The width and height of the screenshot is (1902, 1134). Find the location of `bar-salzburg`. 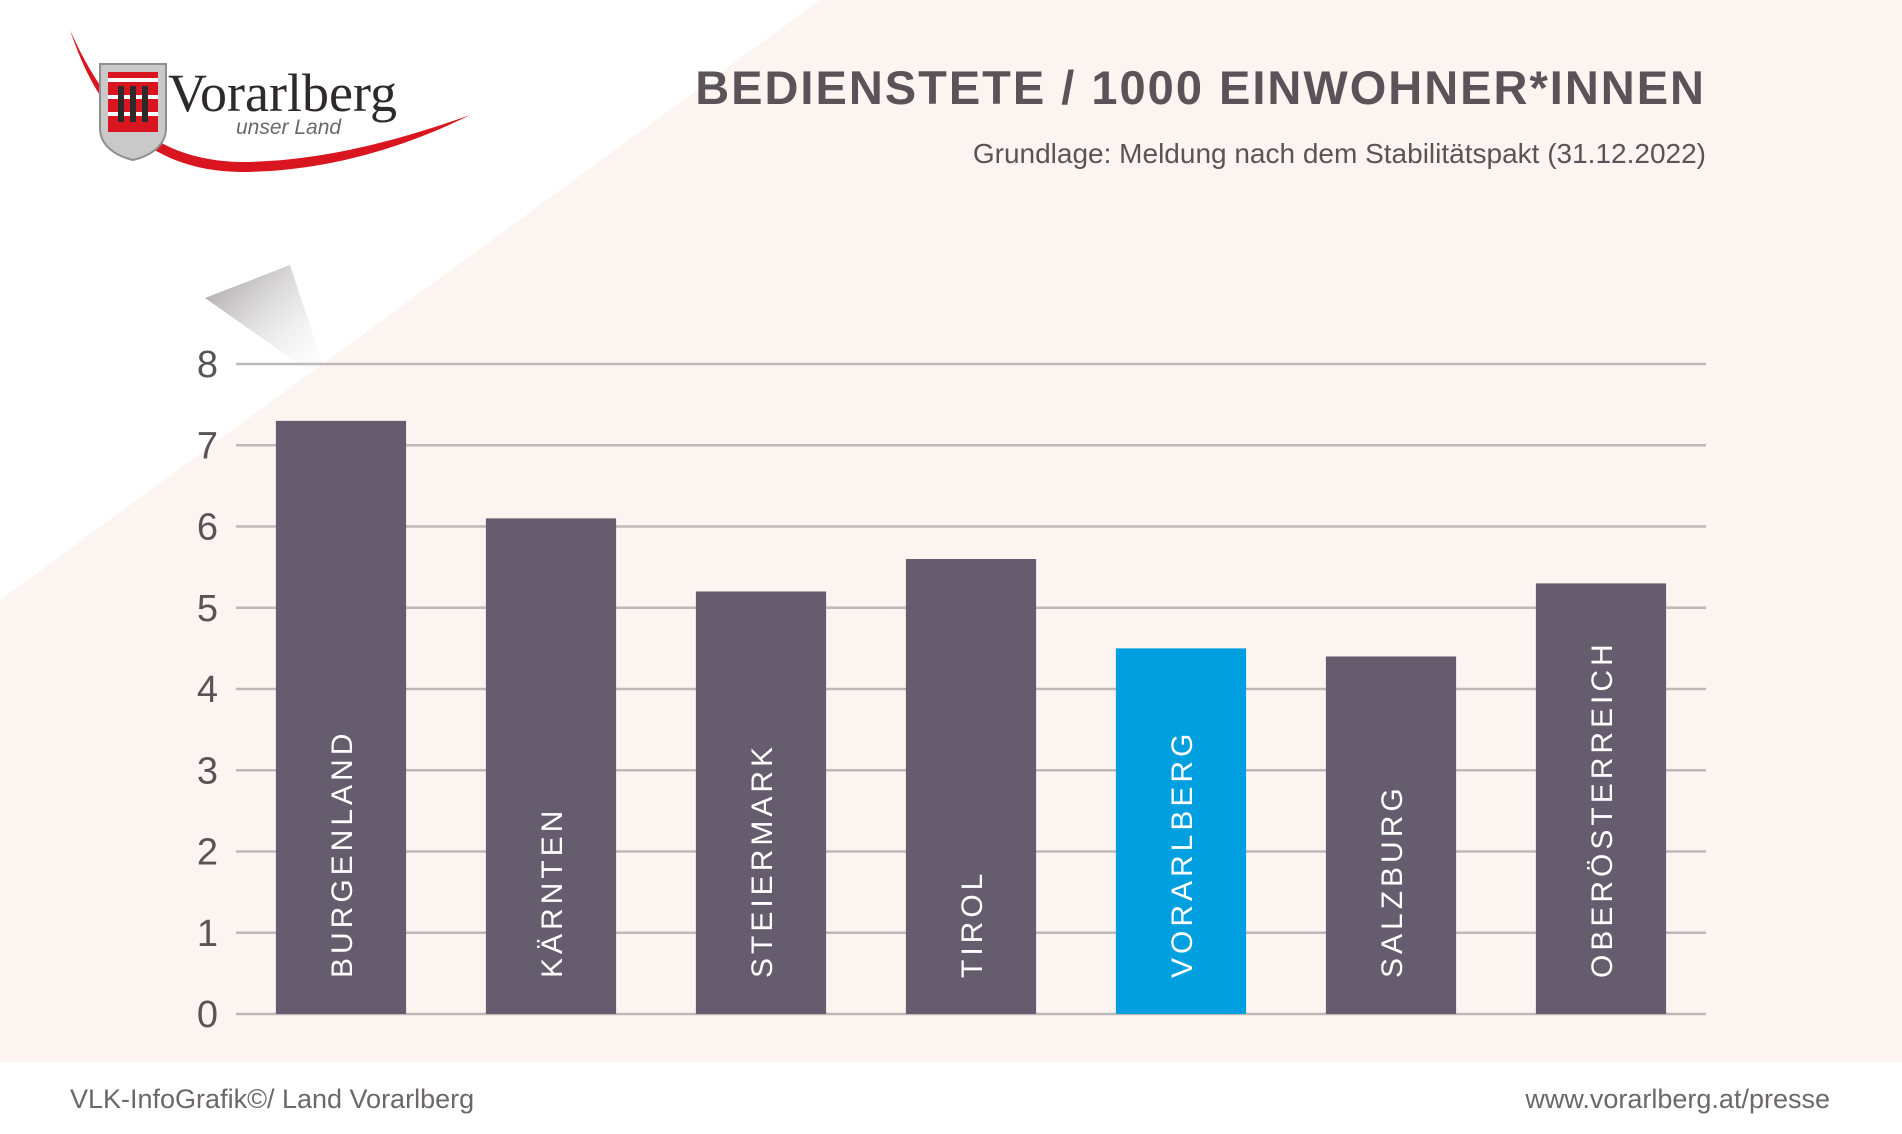

bar-salzburg is located at coordinates (1391, 835).